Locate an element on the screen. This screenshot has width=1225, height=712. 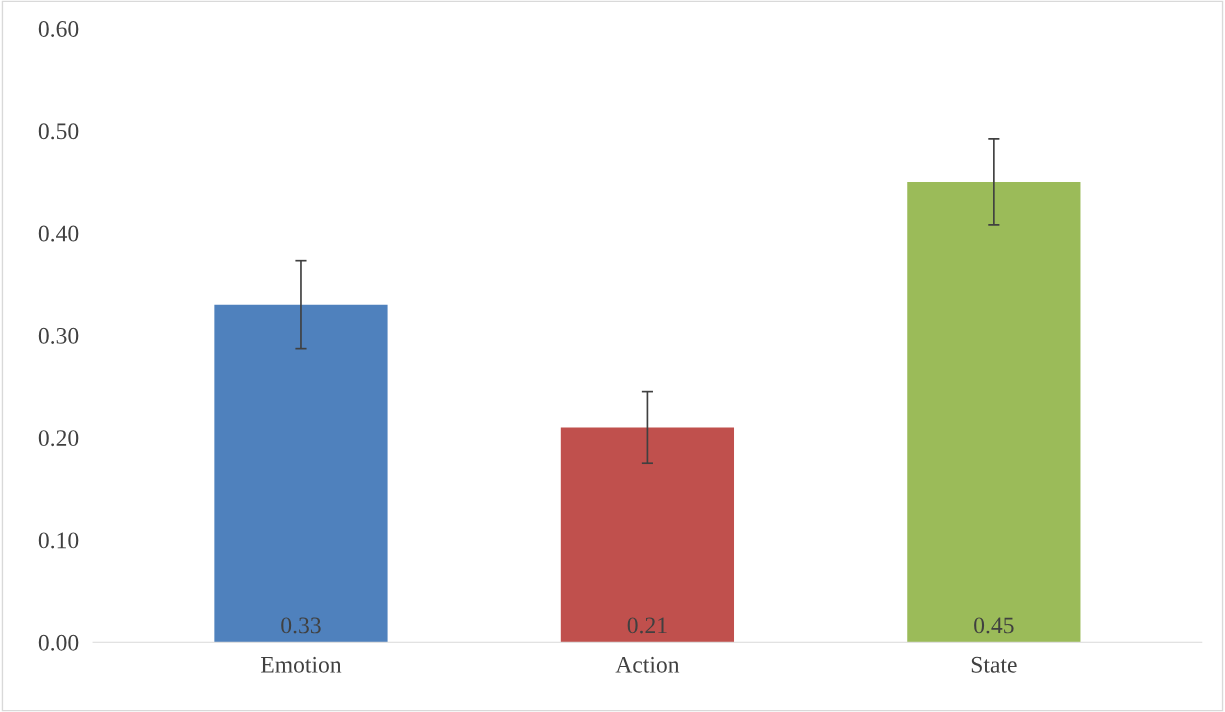
x-tick-label: Action is located at coordinates (647, 664).